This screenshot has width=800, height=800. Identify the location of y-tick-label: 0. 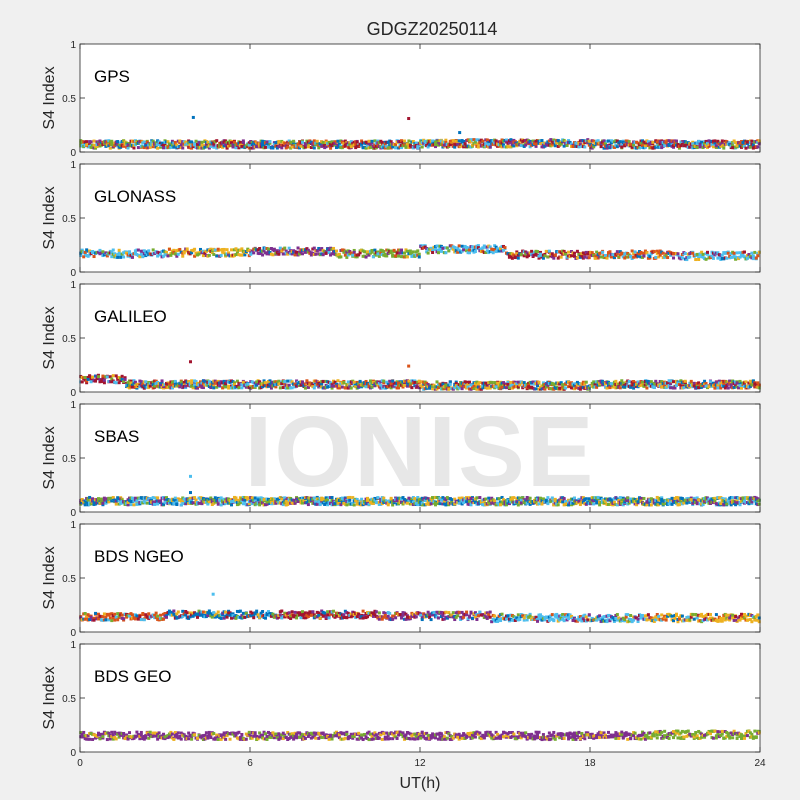
(73, 153).